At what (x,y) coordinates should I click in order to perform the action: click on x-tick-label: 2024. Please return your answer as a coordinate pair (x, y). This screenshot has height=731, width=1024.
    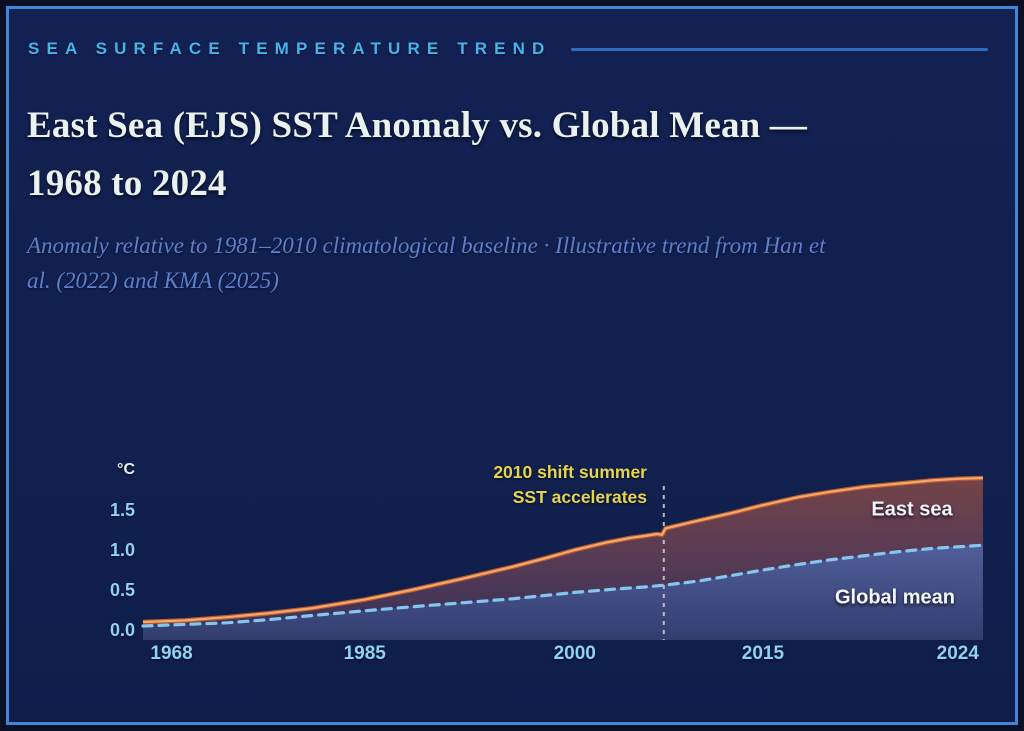
    Looking at the image, I should click on (957, 653).